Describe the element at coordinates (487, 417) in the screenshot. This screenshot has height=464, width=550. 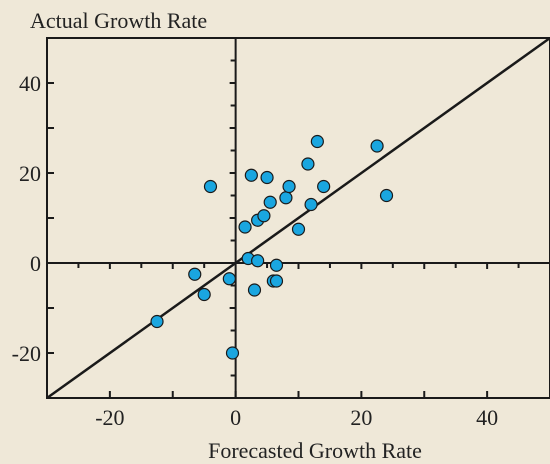
I see `x-tick-label: 40` at that location.